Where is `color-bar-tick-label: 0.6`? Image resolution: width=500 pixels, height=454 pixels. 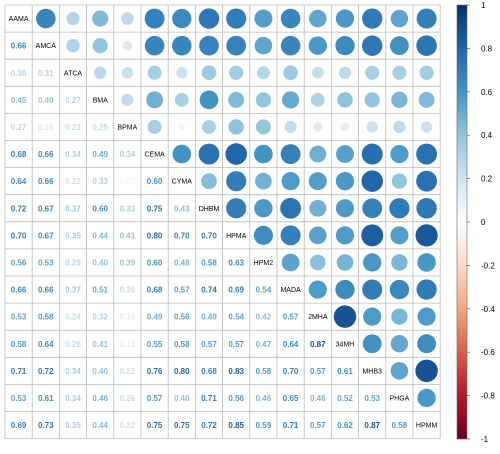
color-bar-tick-label: 0.6 is located at coordinates (487, 92).